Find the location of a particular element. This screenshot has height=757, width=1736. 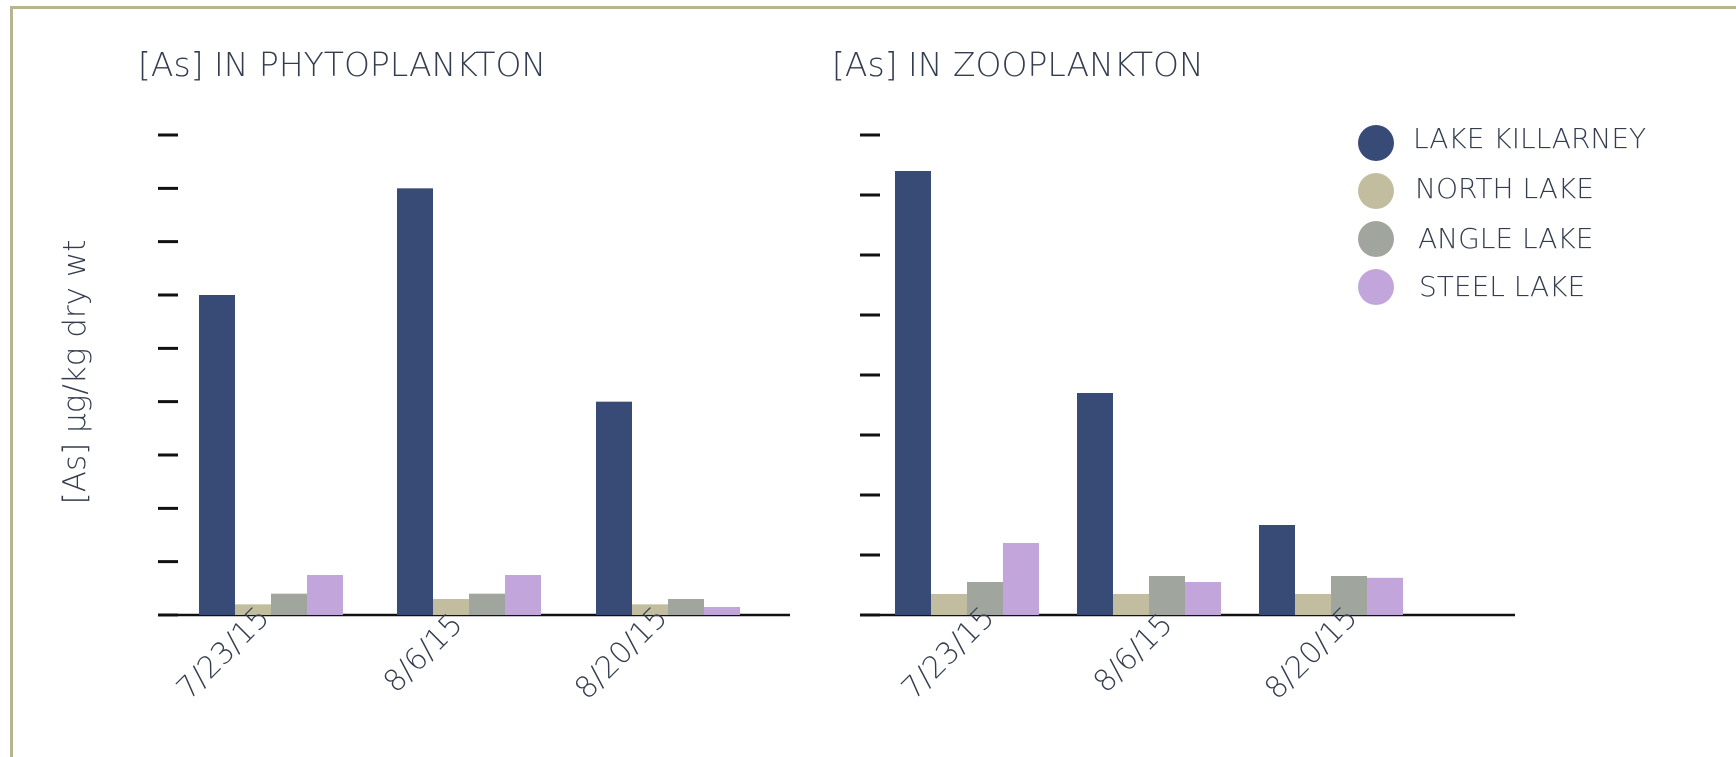

y-axis-label: [As] µg/kg dry wt is located at coordinates (75, 372).